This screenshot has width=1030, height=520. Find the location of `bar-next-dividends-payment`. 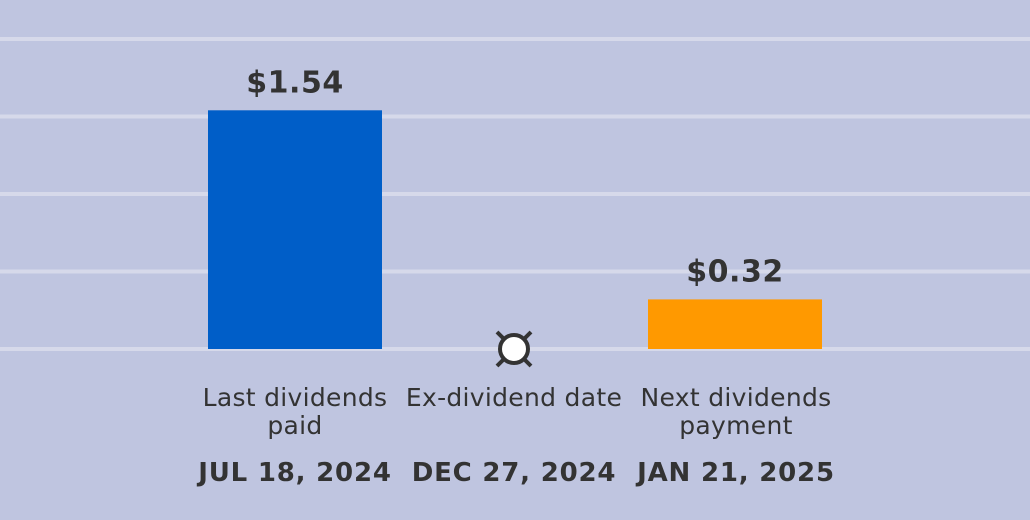

bar-next-dividends-payment is located at coordinates (735, 324).